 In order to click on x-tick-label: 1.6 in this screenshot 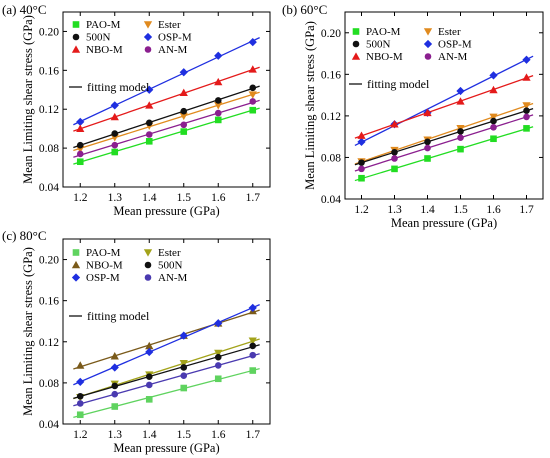, I will do `click(218, 435)`.